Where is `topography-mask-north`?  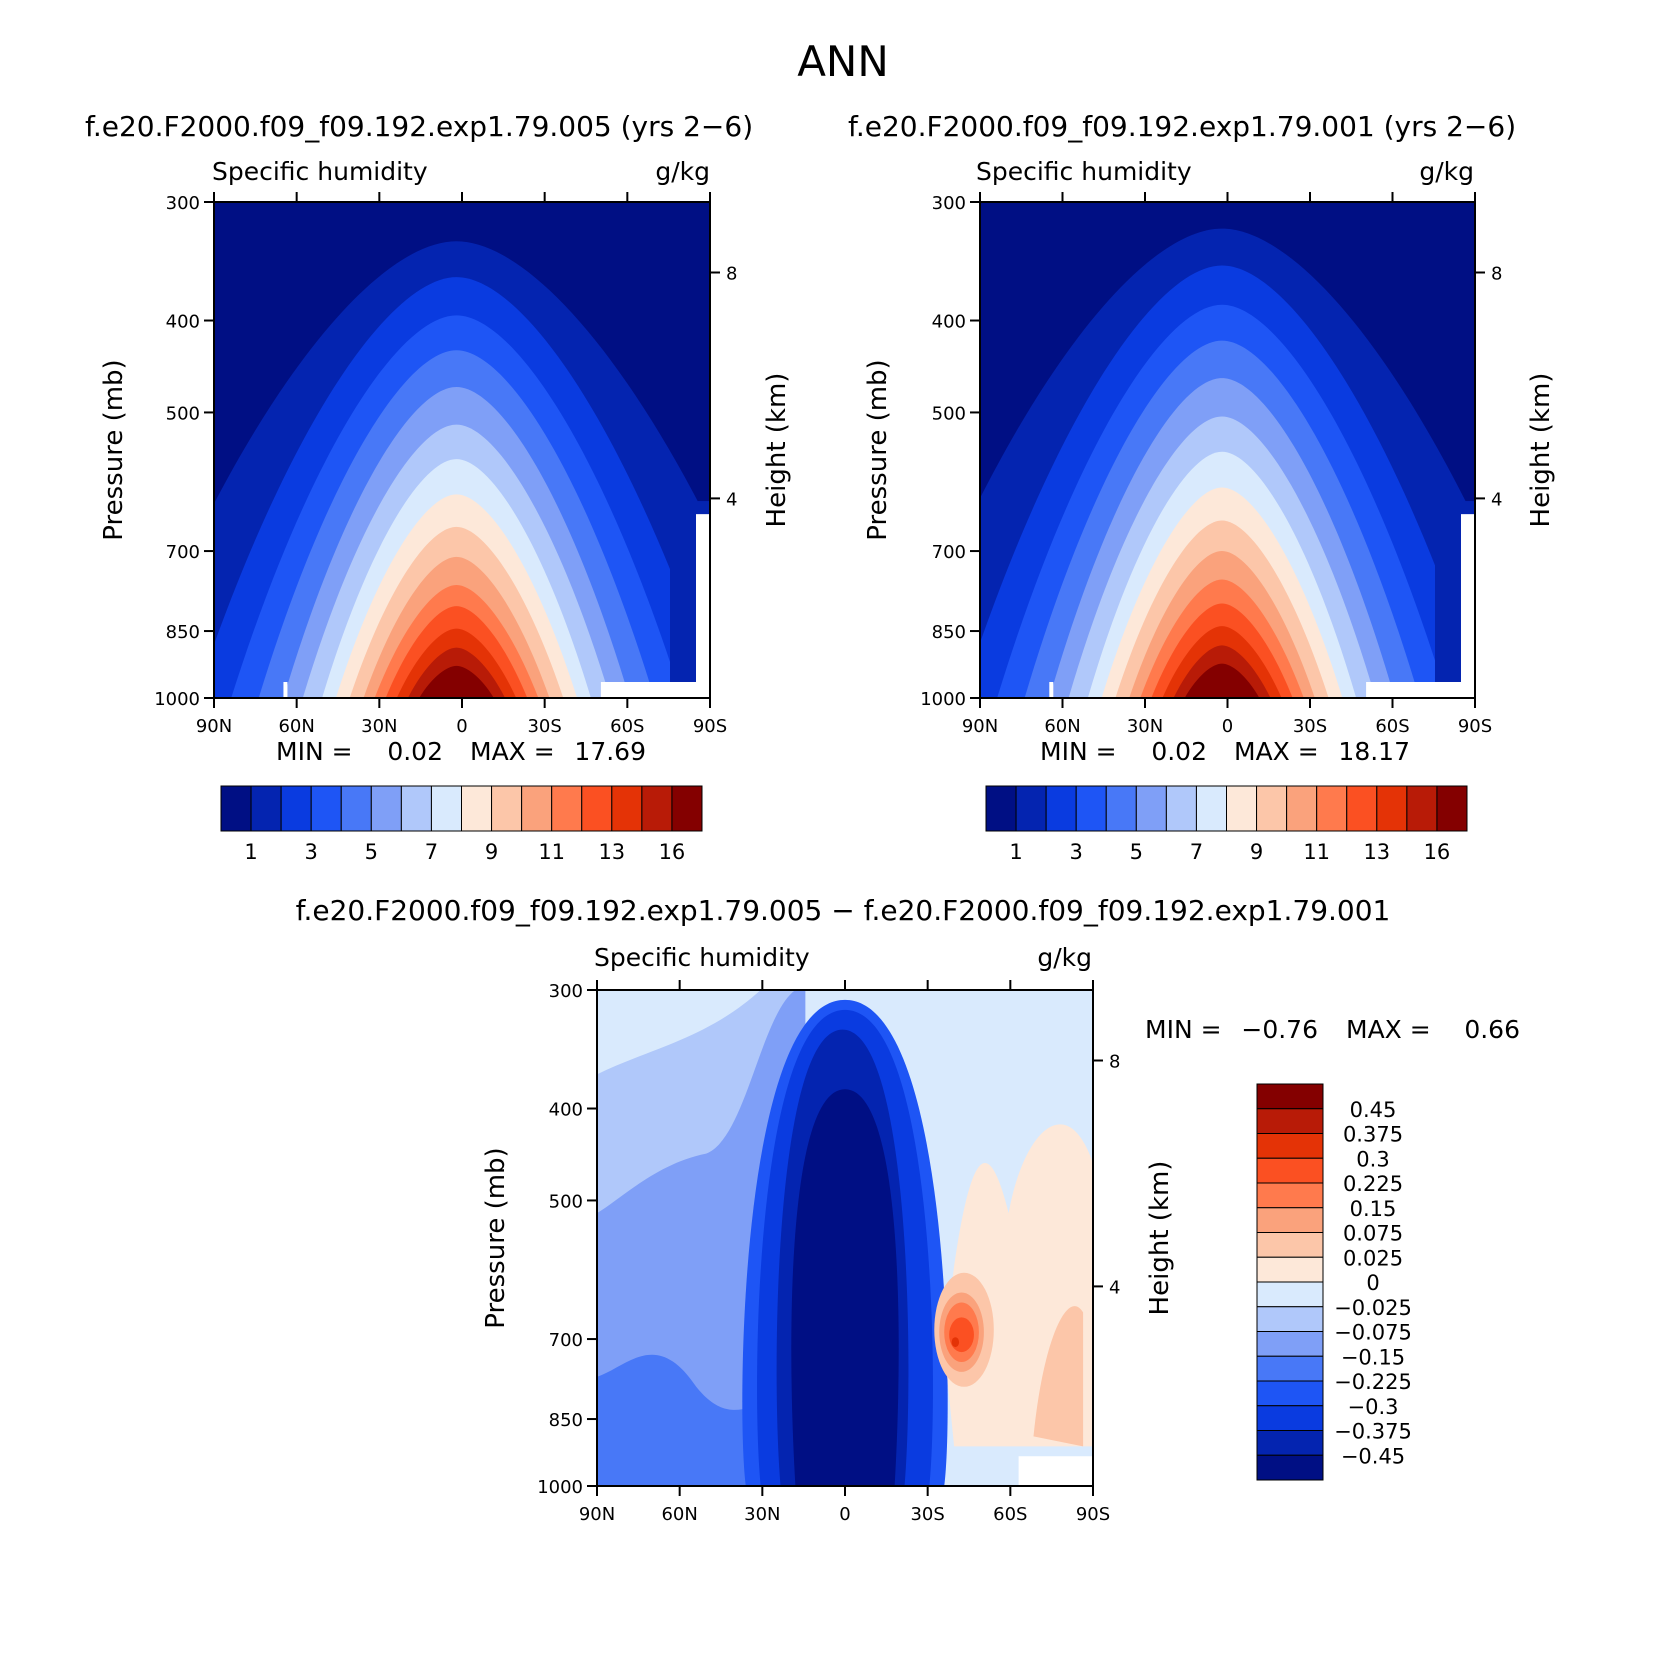 topography-mask-north is located at coordinates (285, 690).